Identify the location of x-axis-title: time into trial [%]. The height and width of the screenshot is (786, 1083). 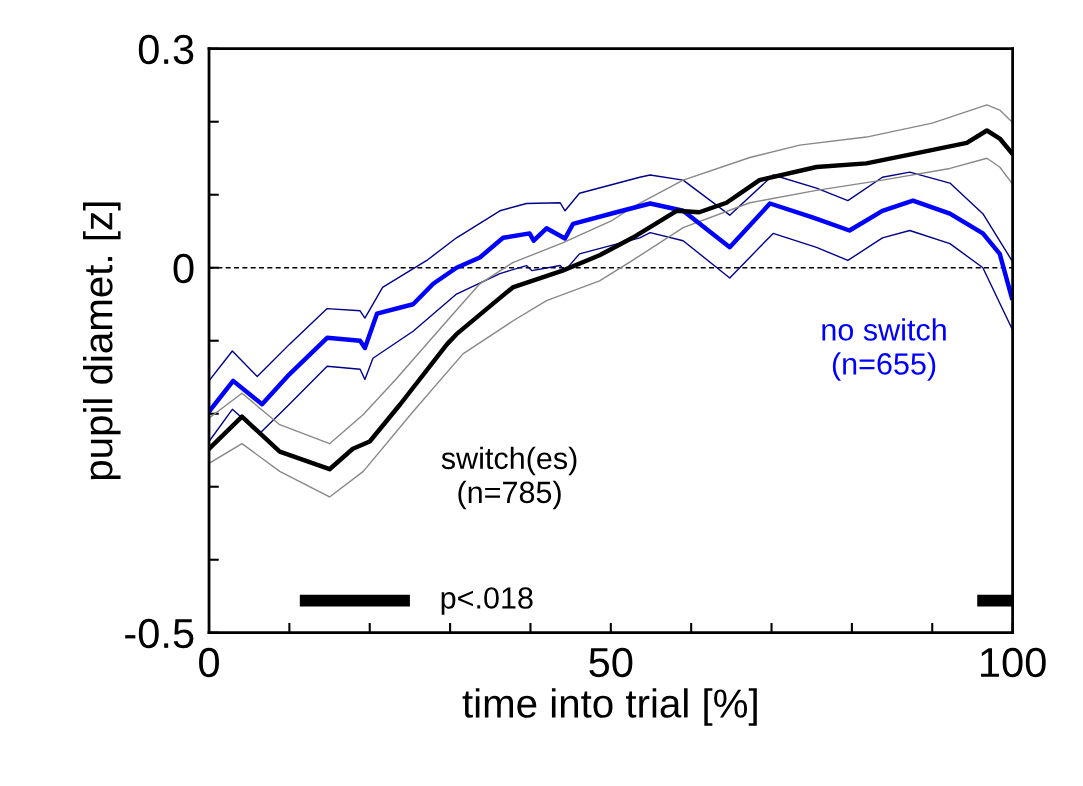
(609, 707).